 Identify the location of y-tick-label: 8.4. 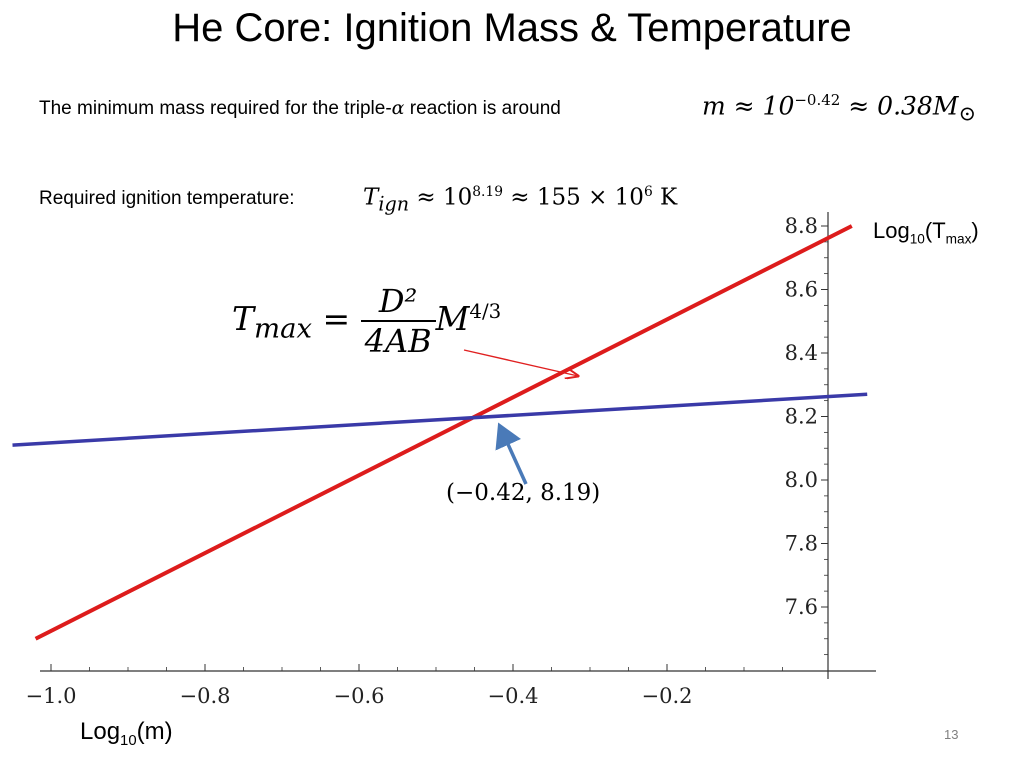
(801, 353).